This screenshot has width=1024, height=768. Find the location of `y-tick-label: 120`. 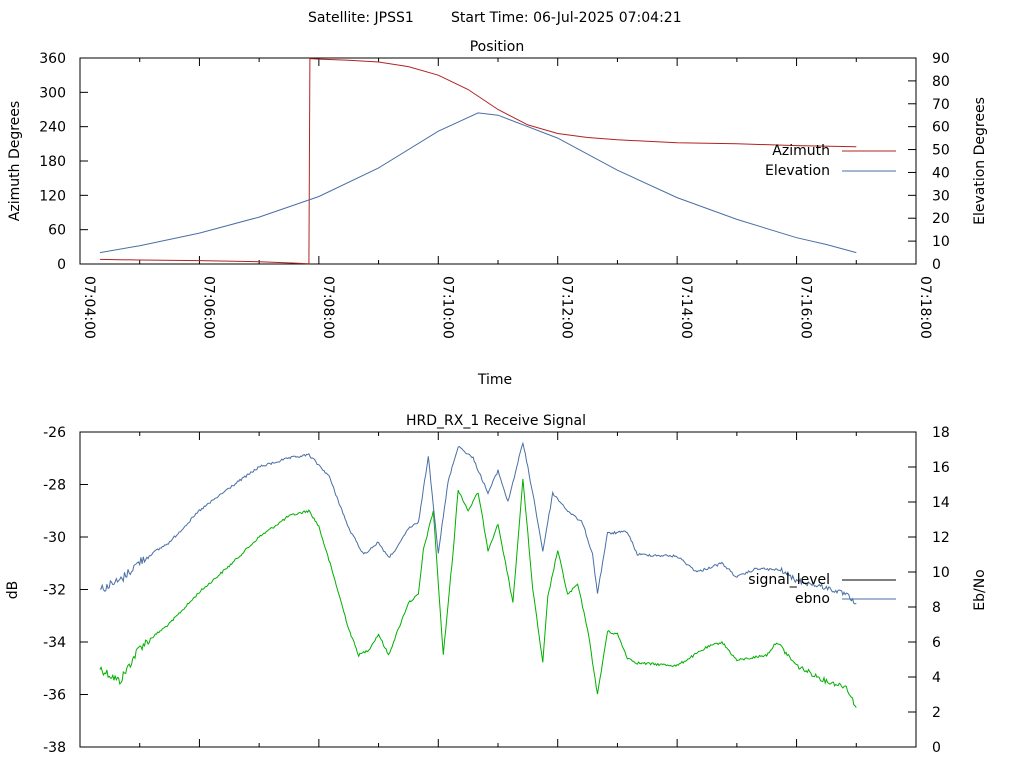

y-tick-label: 120 is located at coordinates (52, 196).